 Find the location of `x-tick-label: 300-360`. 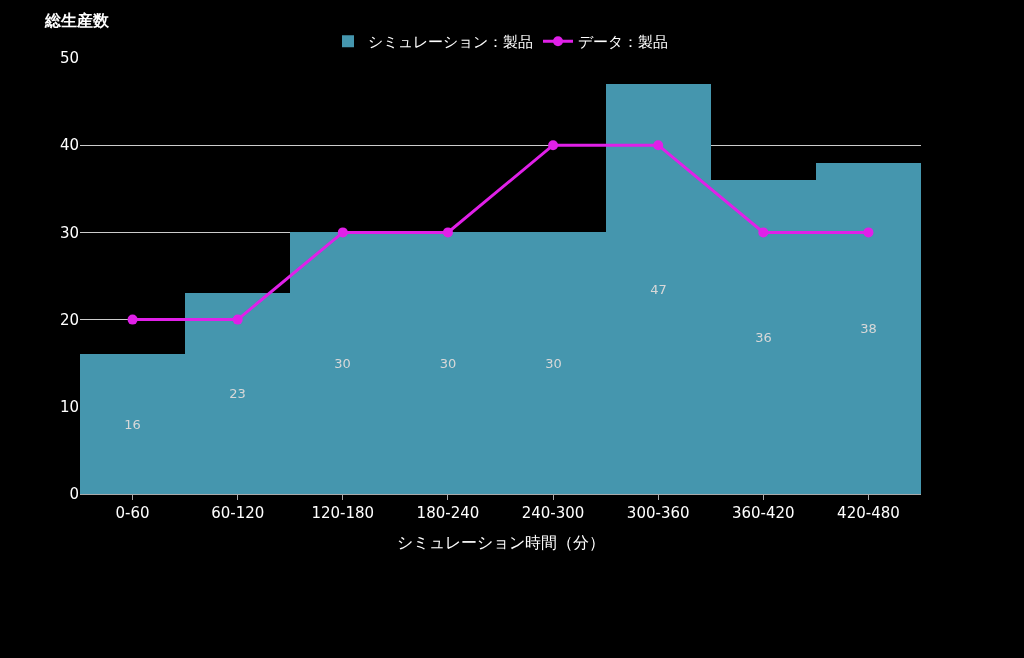

x-tick-label: 300-360 is located at coordinates (658, 513).